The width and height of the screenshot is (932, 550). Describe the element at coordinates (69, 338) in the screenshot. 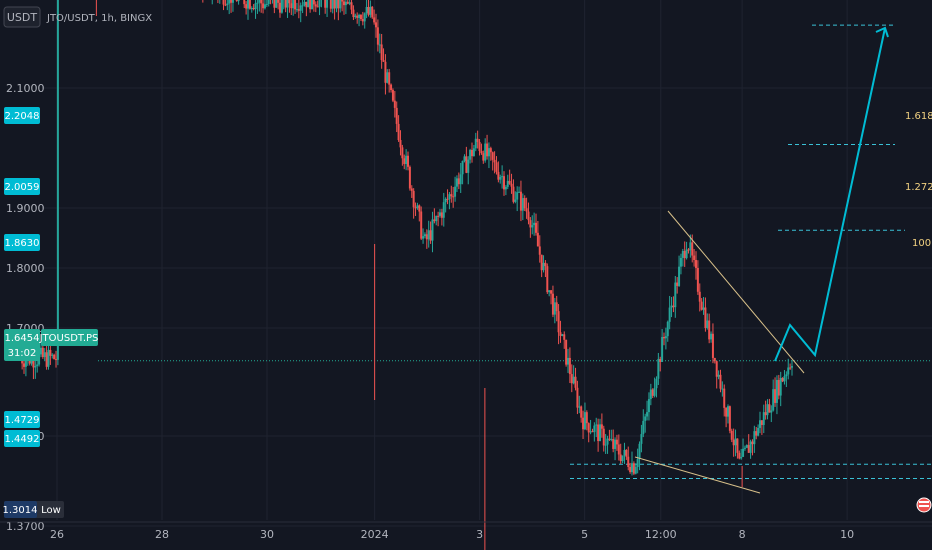

I see `symbol-text: JTOUSDT.PS` at that location.